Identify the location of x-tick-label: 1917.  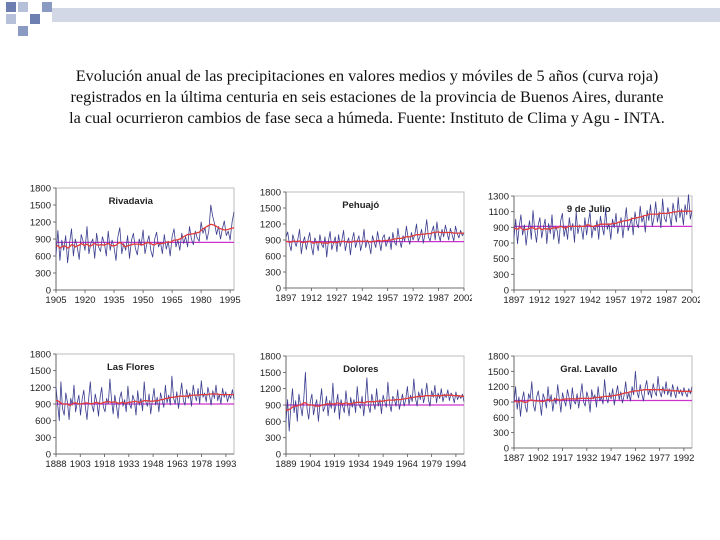
(562, 458).